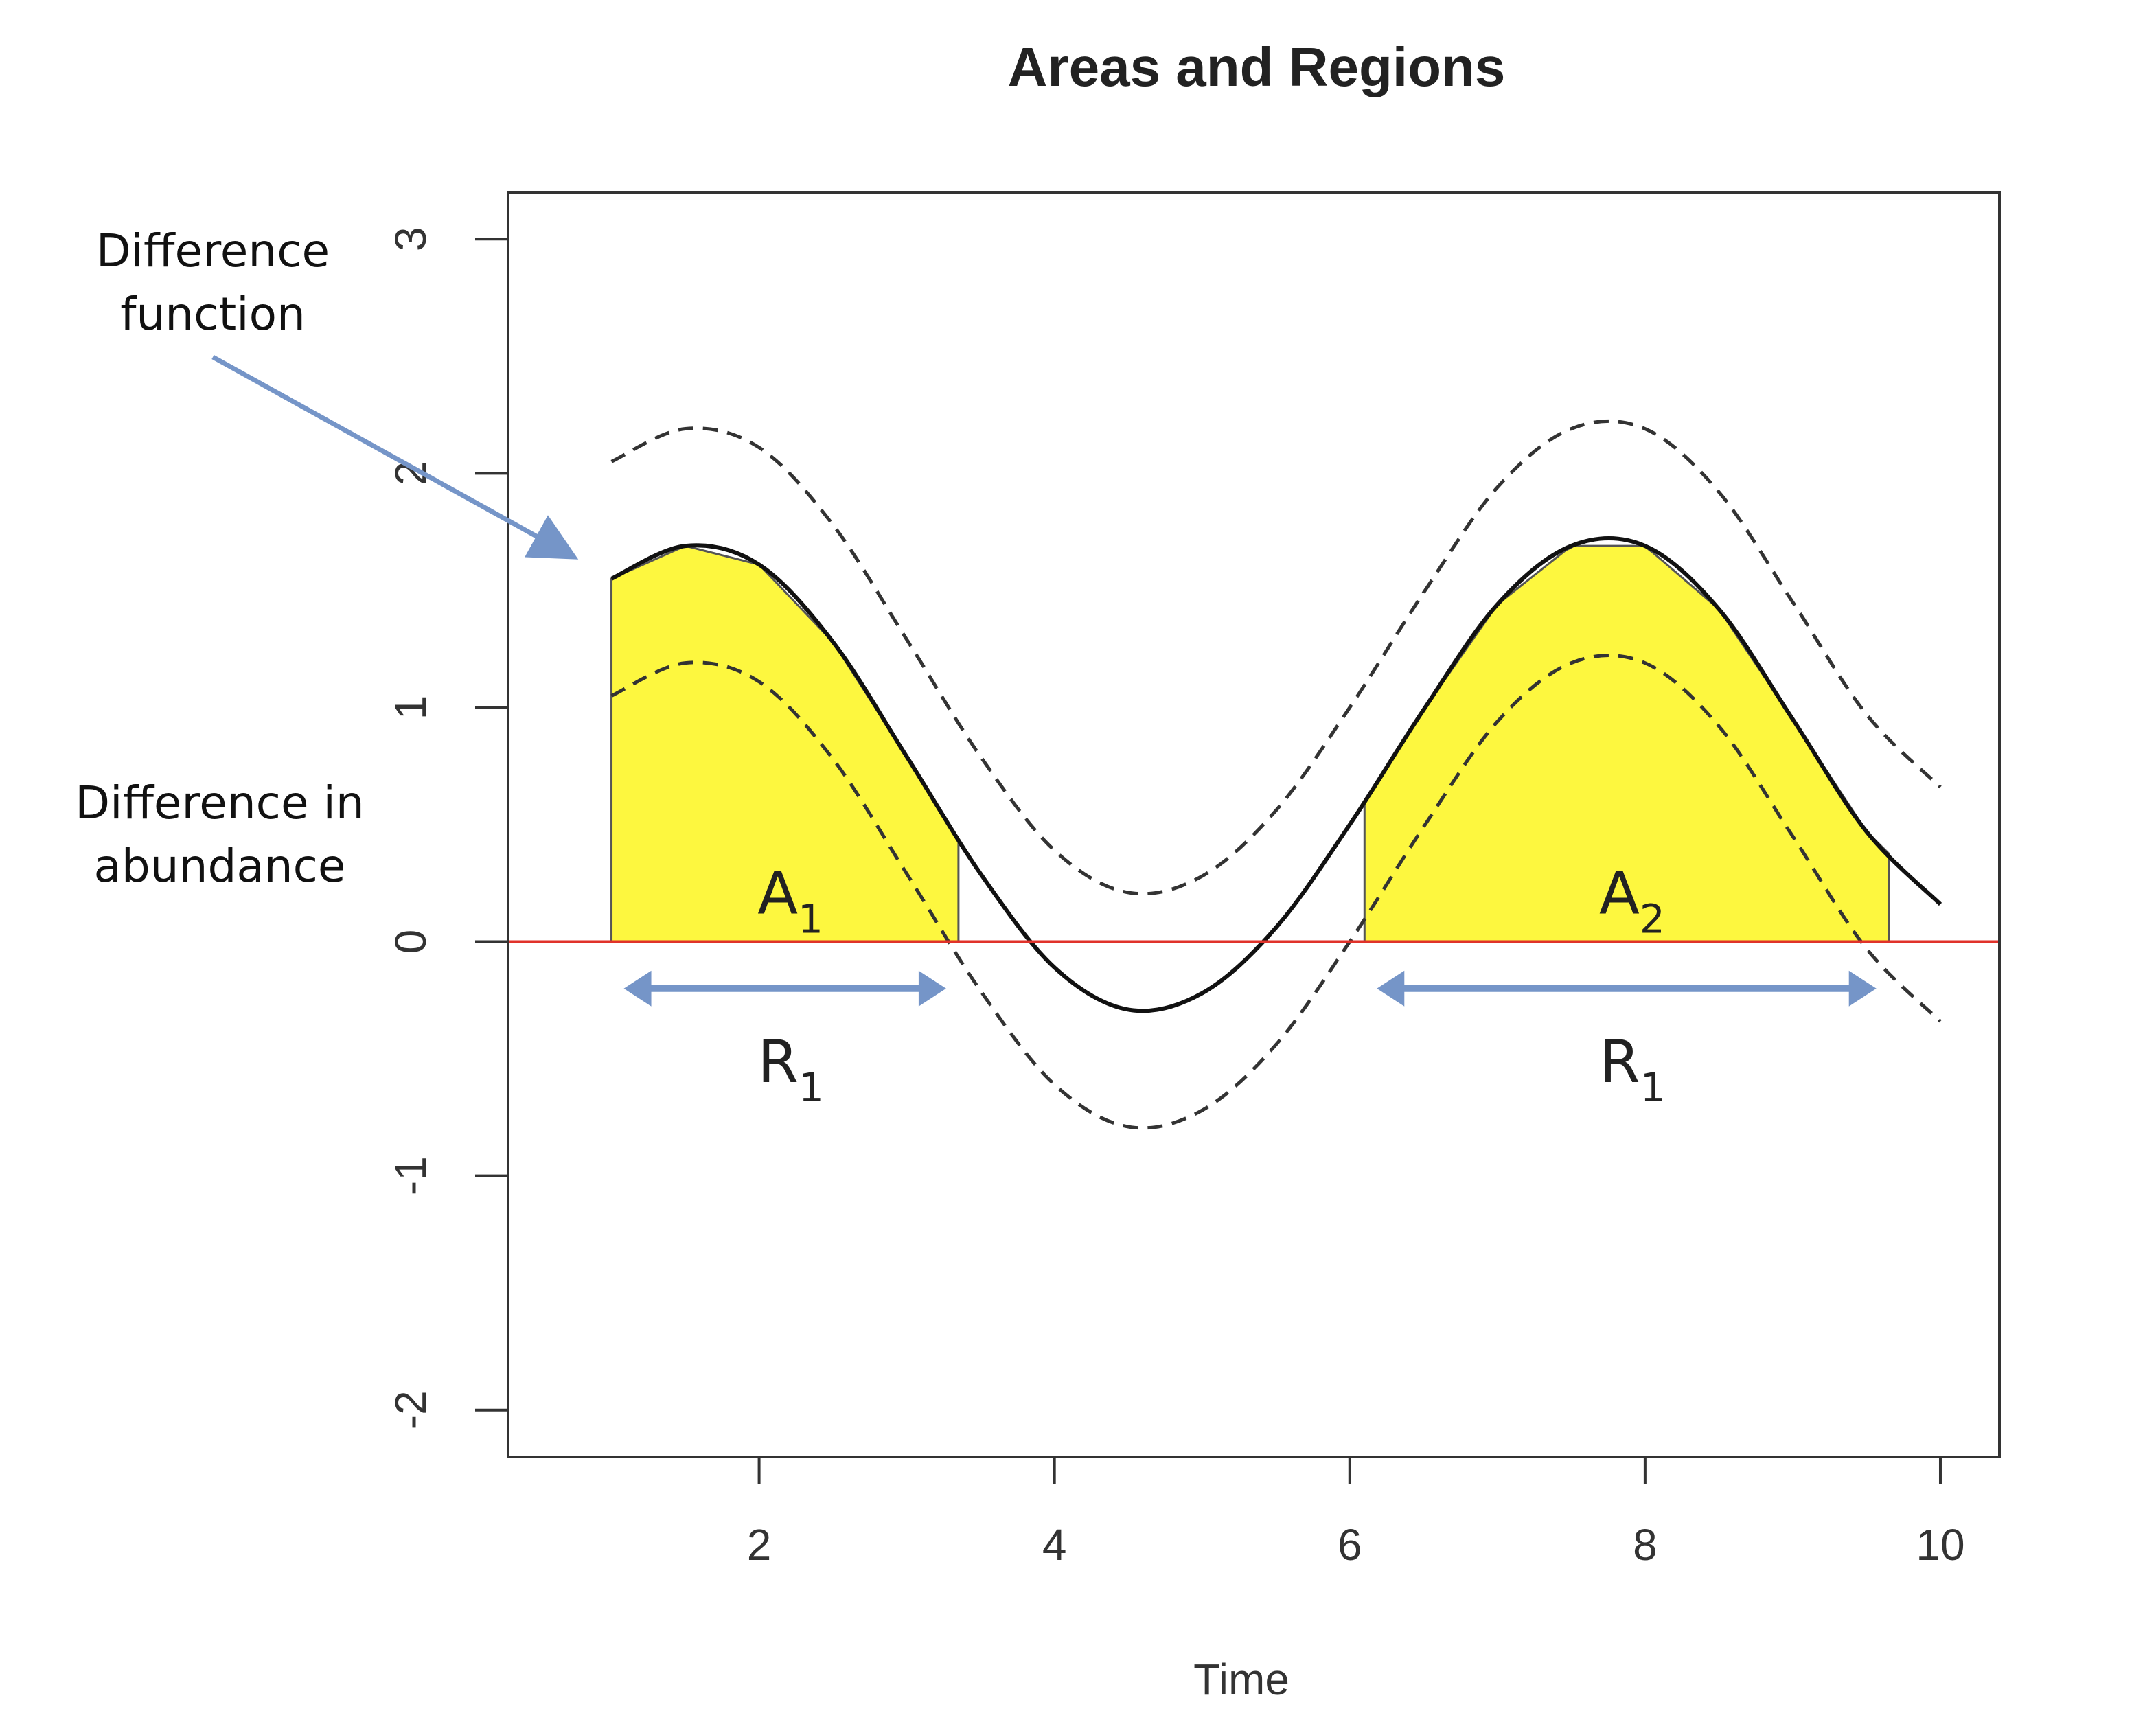  Describe the element at coordinates (213, 251) in the screenshot. I see `annotation-difference-function-line1: Difference` at that location.